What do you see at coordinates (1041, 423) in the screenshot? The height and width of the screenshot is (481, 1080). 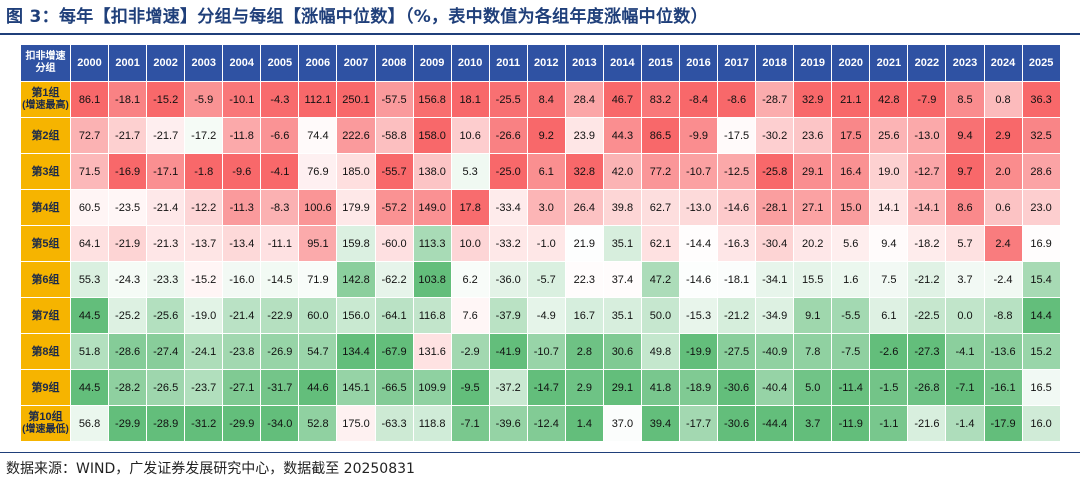 I see `heatmap-cell: 16.0` at bounding box center [1041, 423].